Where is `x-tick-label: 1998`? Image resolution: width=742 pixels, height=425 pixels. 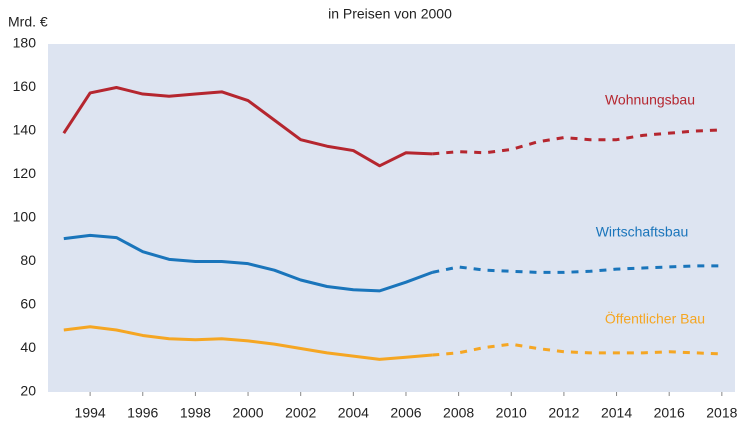 x-tick-label: 1998 is located at coordinates (195, 413).